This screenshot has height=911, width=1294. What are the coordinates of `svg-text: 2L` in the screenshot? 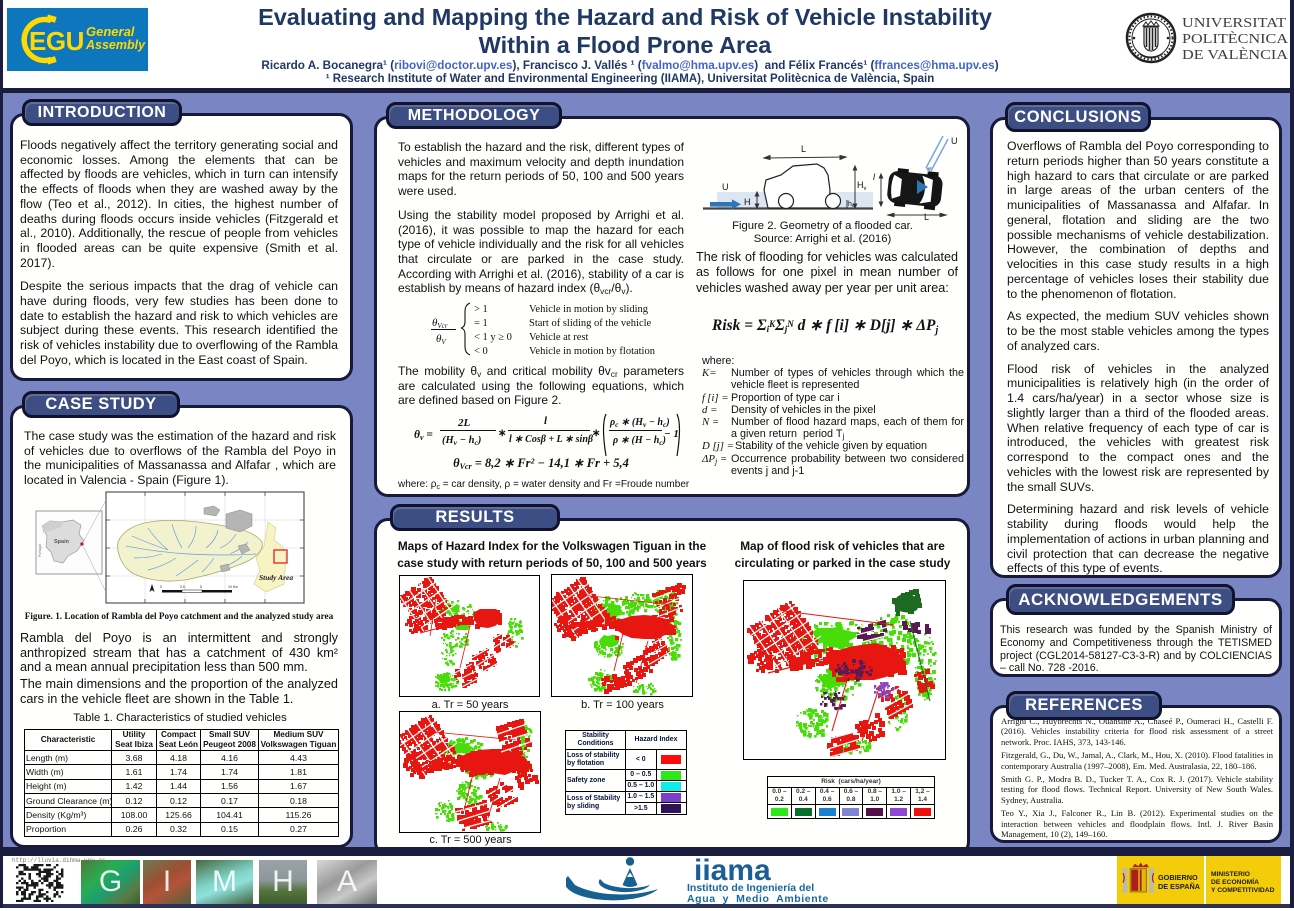 It's located at (464, 423).